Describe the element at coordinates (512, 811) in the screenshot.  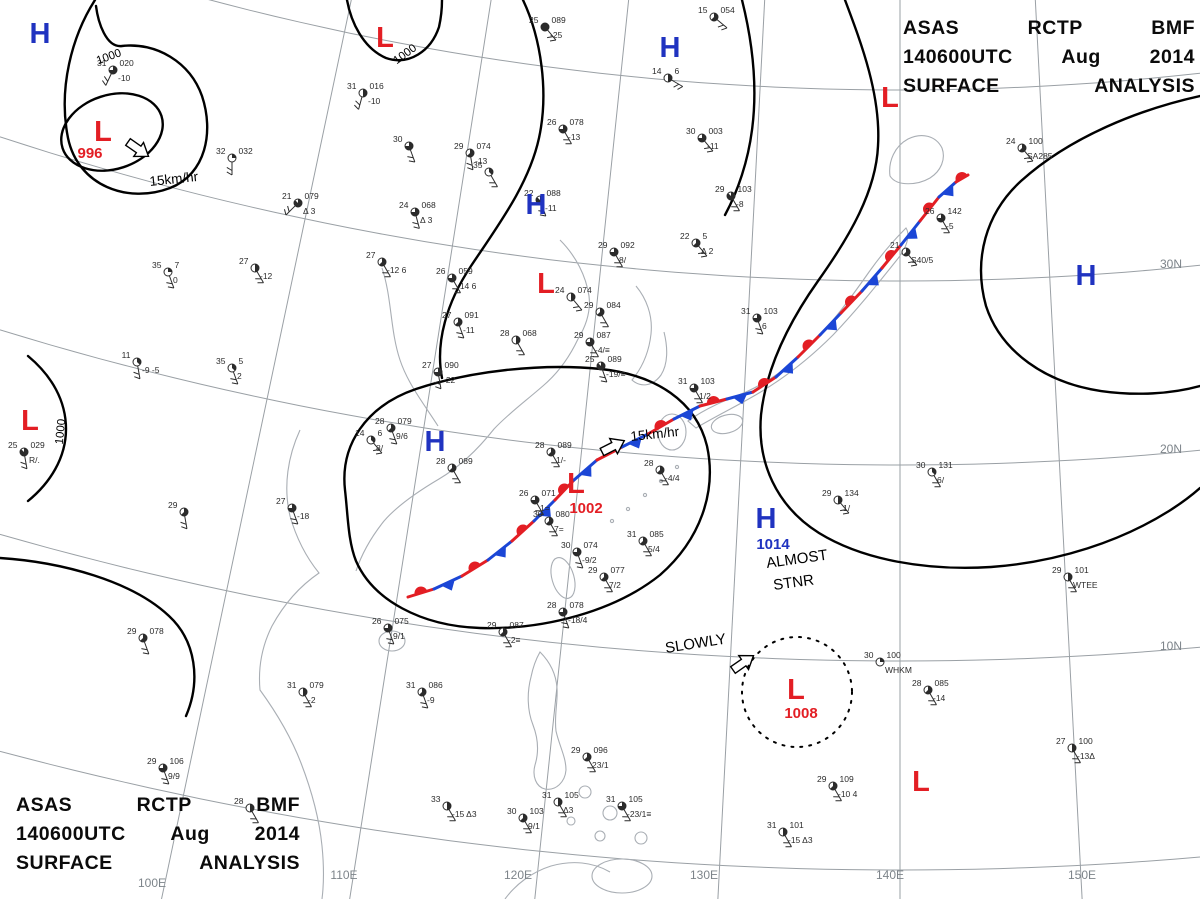
I see `station-temp: 30` at that location.